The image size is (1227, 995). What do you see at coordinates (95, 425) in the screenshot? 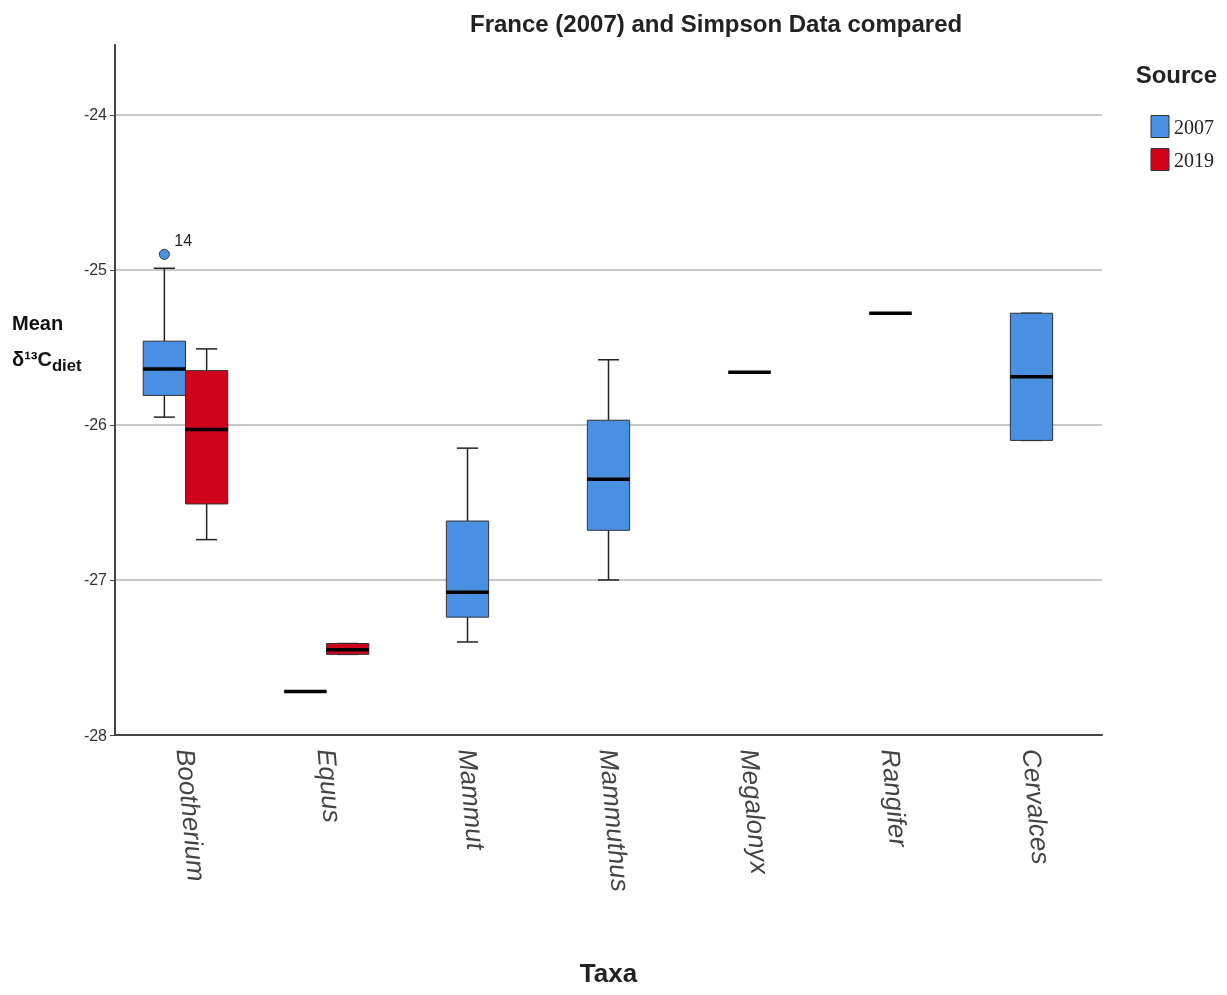
I see `y-tick-label: -26` at bounding box center [95, 425].